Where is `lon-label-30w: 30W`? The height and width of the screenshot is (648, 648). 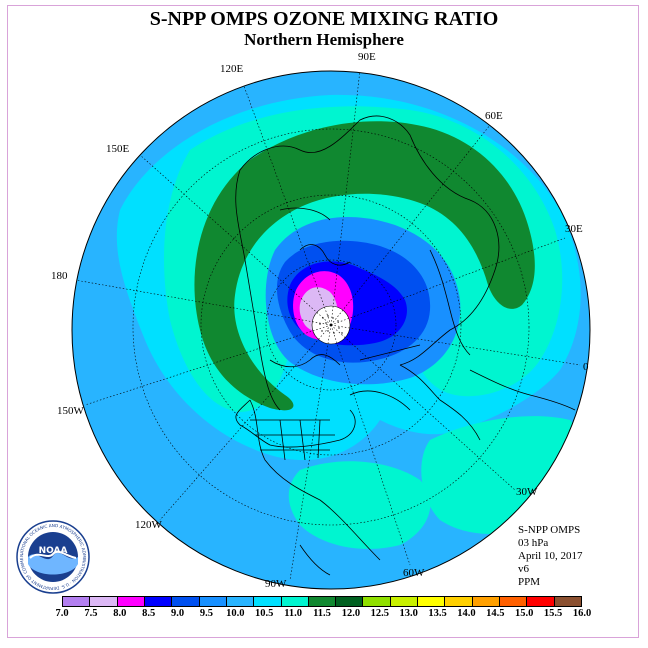
lon-label-30w: 30W is located at coordinates (527, 492).